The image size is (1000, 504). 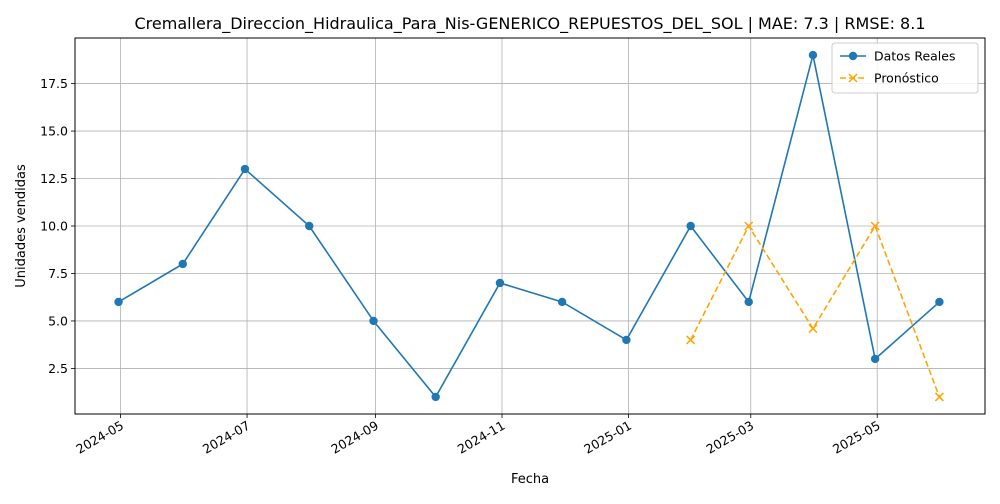 I want to click on y-tick-label: 2.5, so click(x=58, y=368).